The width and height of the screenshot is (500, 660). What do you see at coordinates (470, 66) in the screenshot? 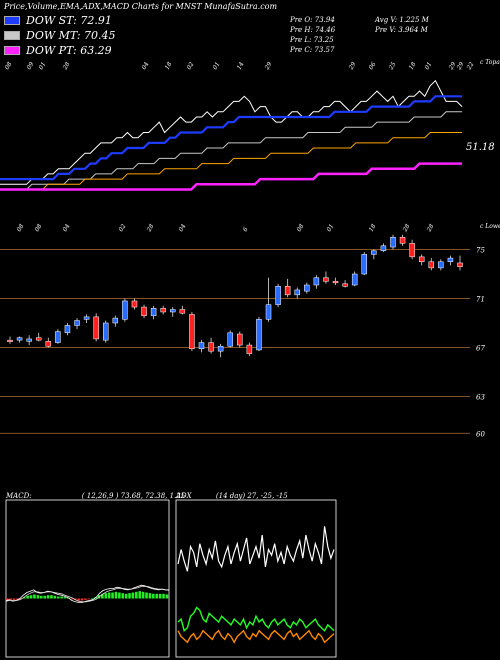
I see `ema-x-tick-label: 22` at bounding box center [470, 66].